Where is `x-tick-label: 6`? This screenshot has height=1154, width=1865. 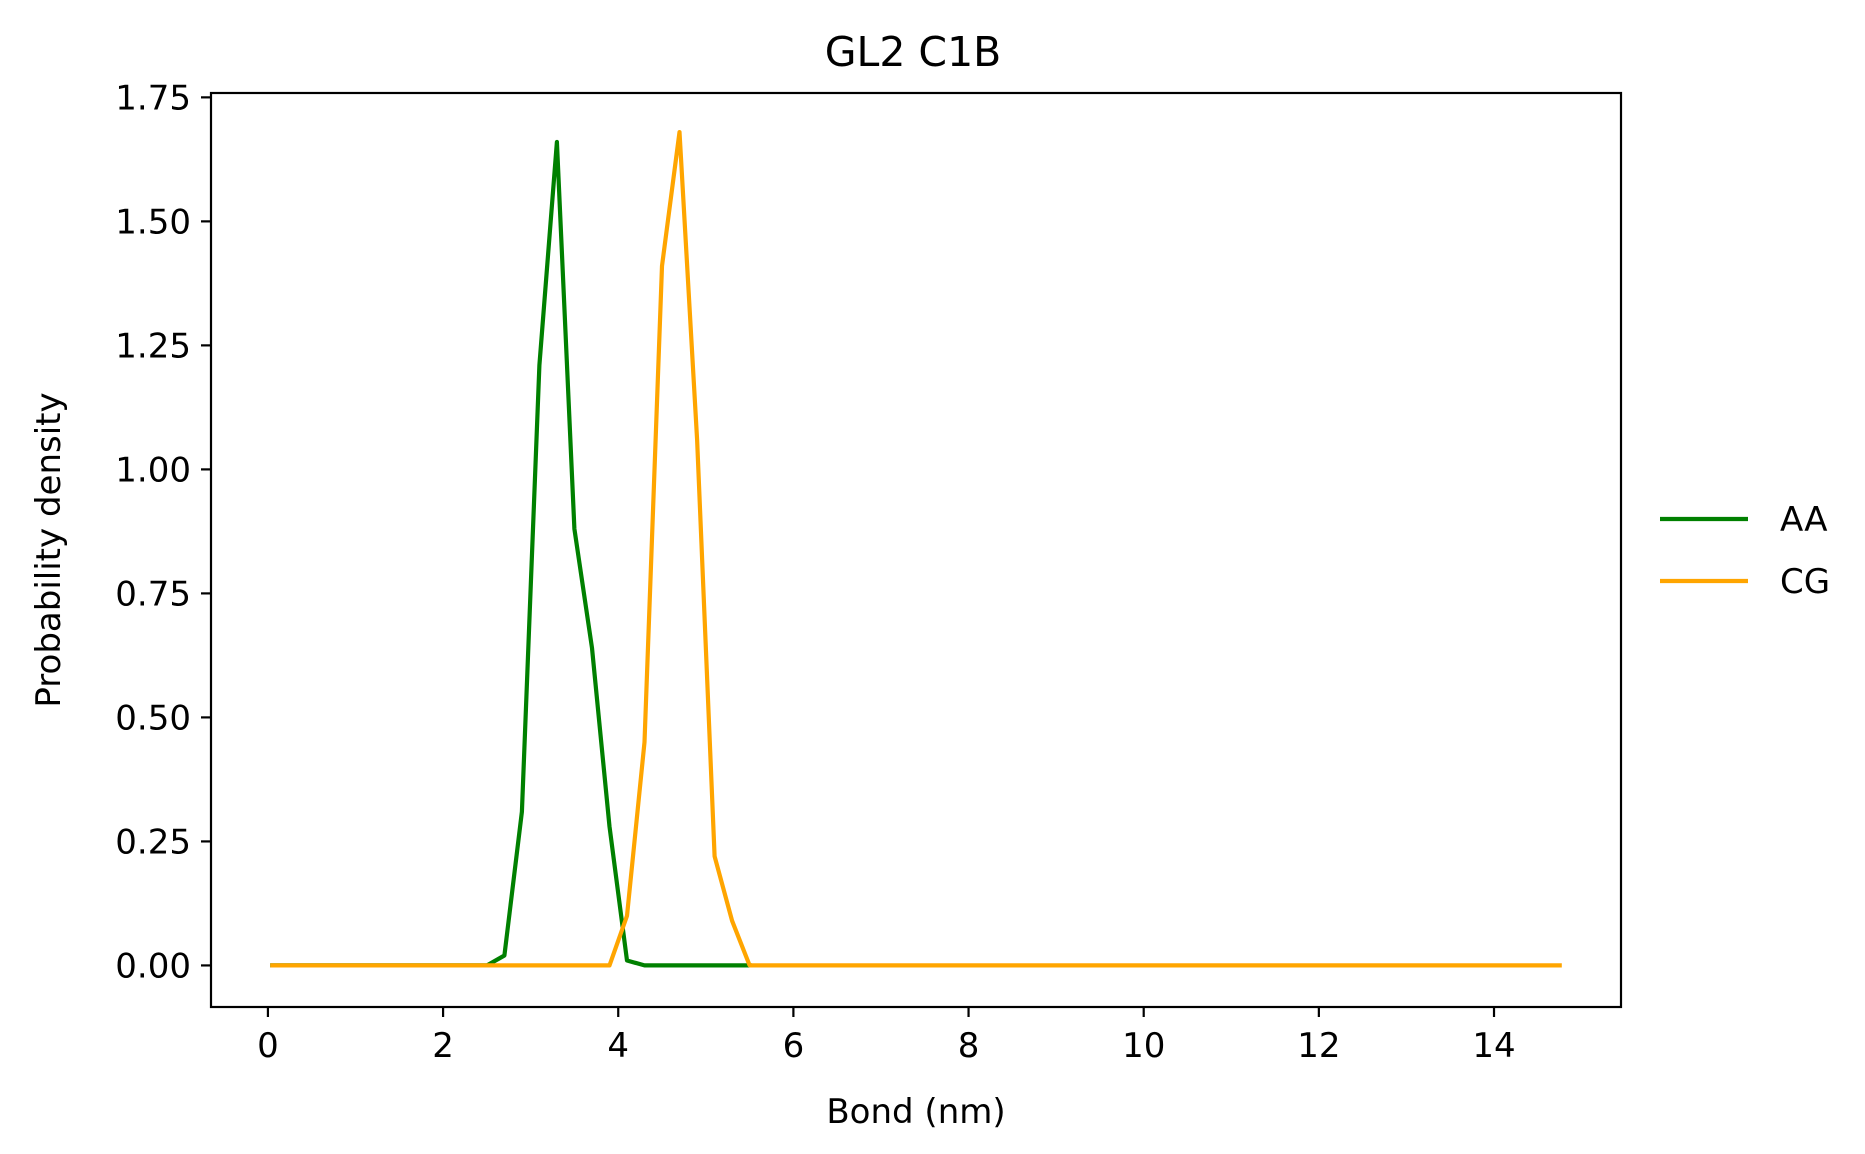 x-tick-label: 6 is located at coordinates (794, 1046).